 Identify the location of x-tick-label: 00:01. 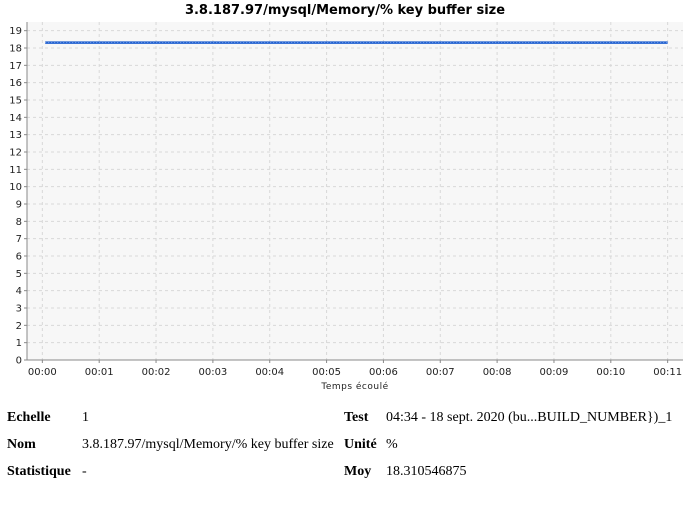
(99, 372).